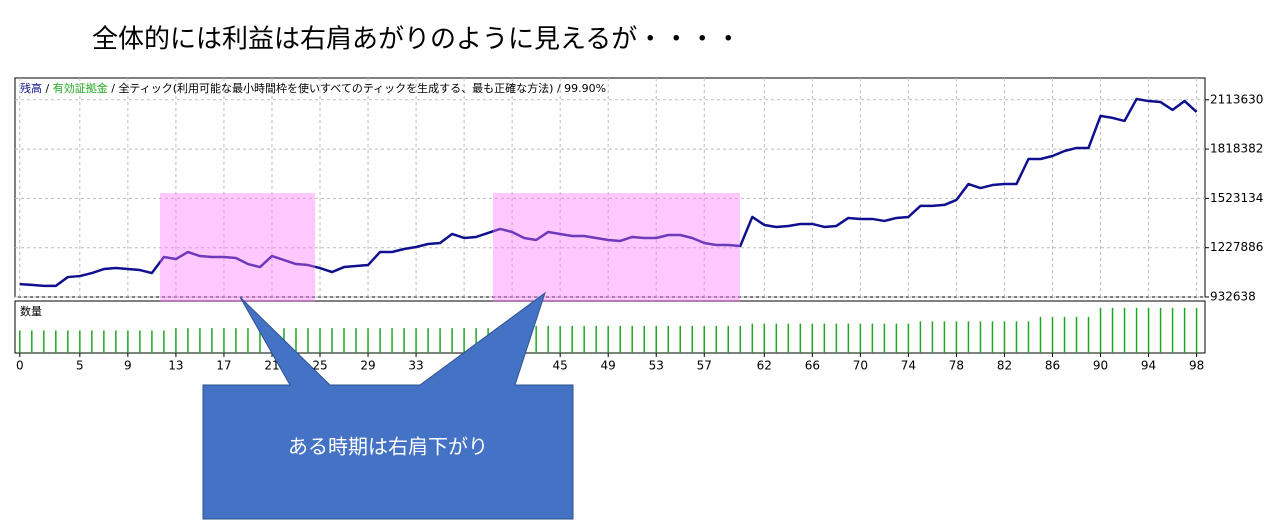 The image size is (1279, 528). I want to click on y-tick-label: 1523134, so click(1236, 198).